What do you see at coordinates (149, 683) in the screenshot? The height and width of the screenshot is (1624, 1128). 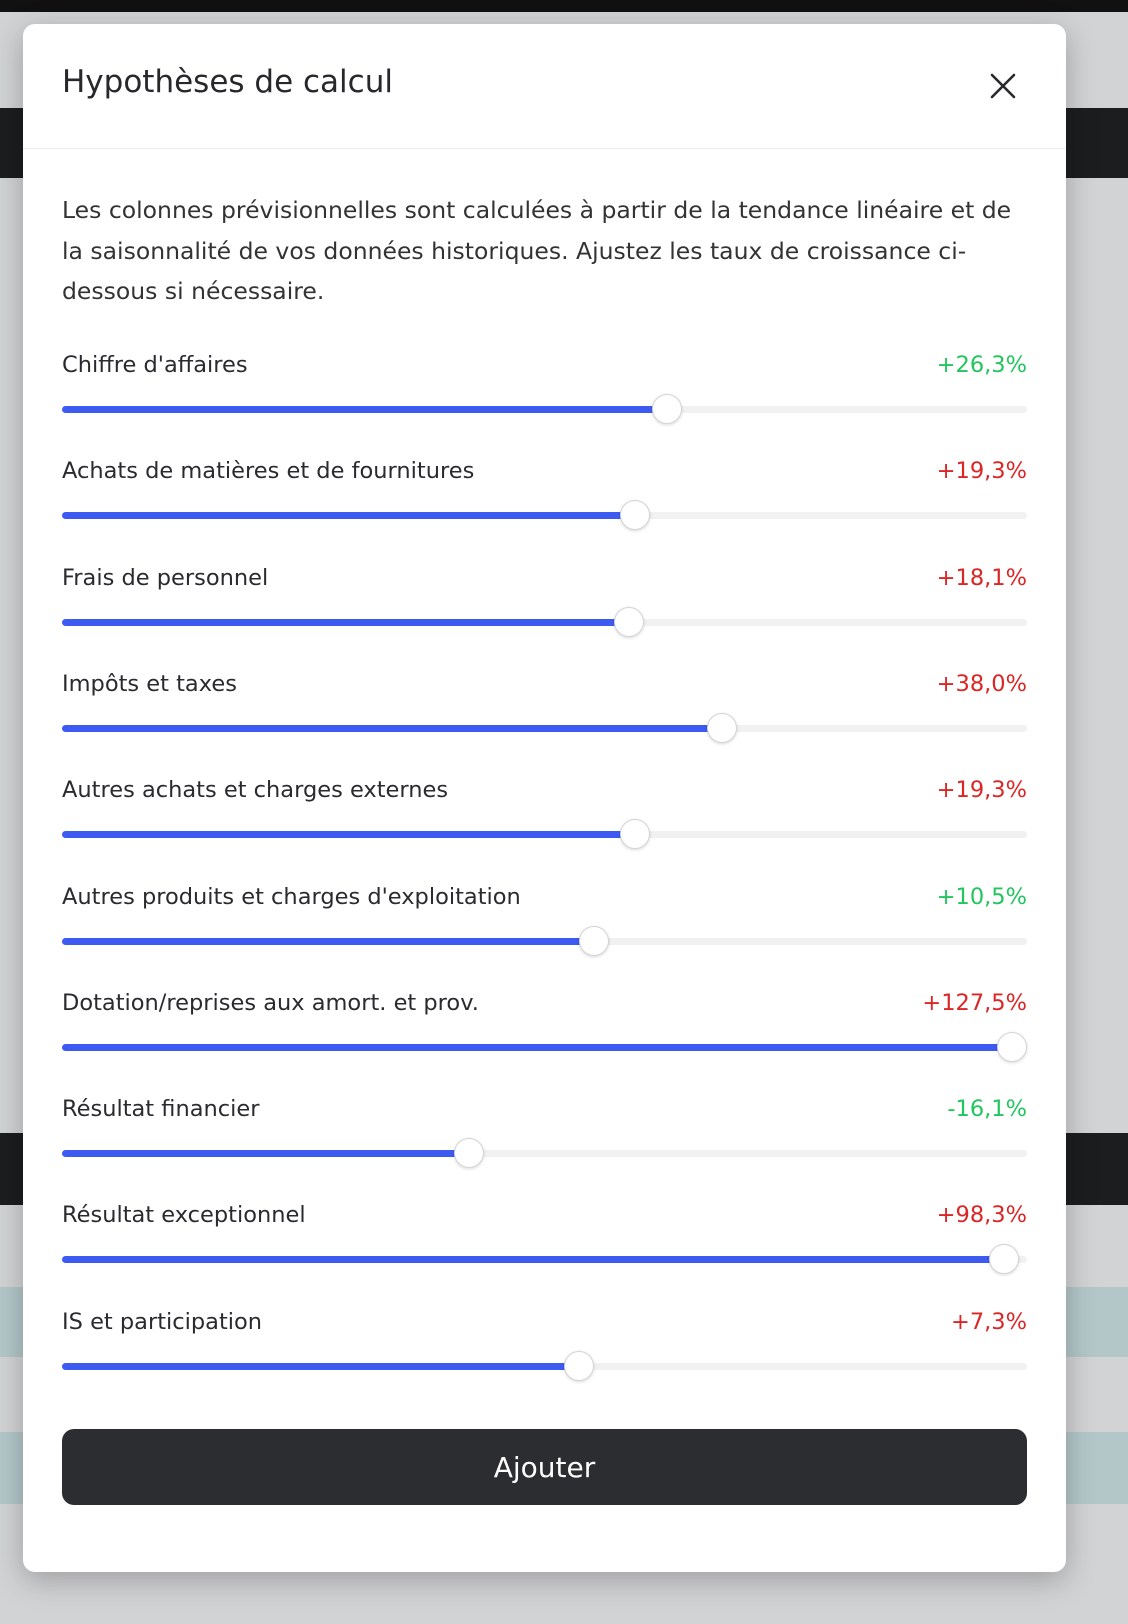 I see `slider-label: Impôts et taxes` at bounding box center [149, 683].